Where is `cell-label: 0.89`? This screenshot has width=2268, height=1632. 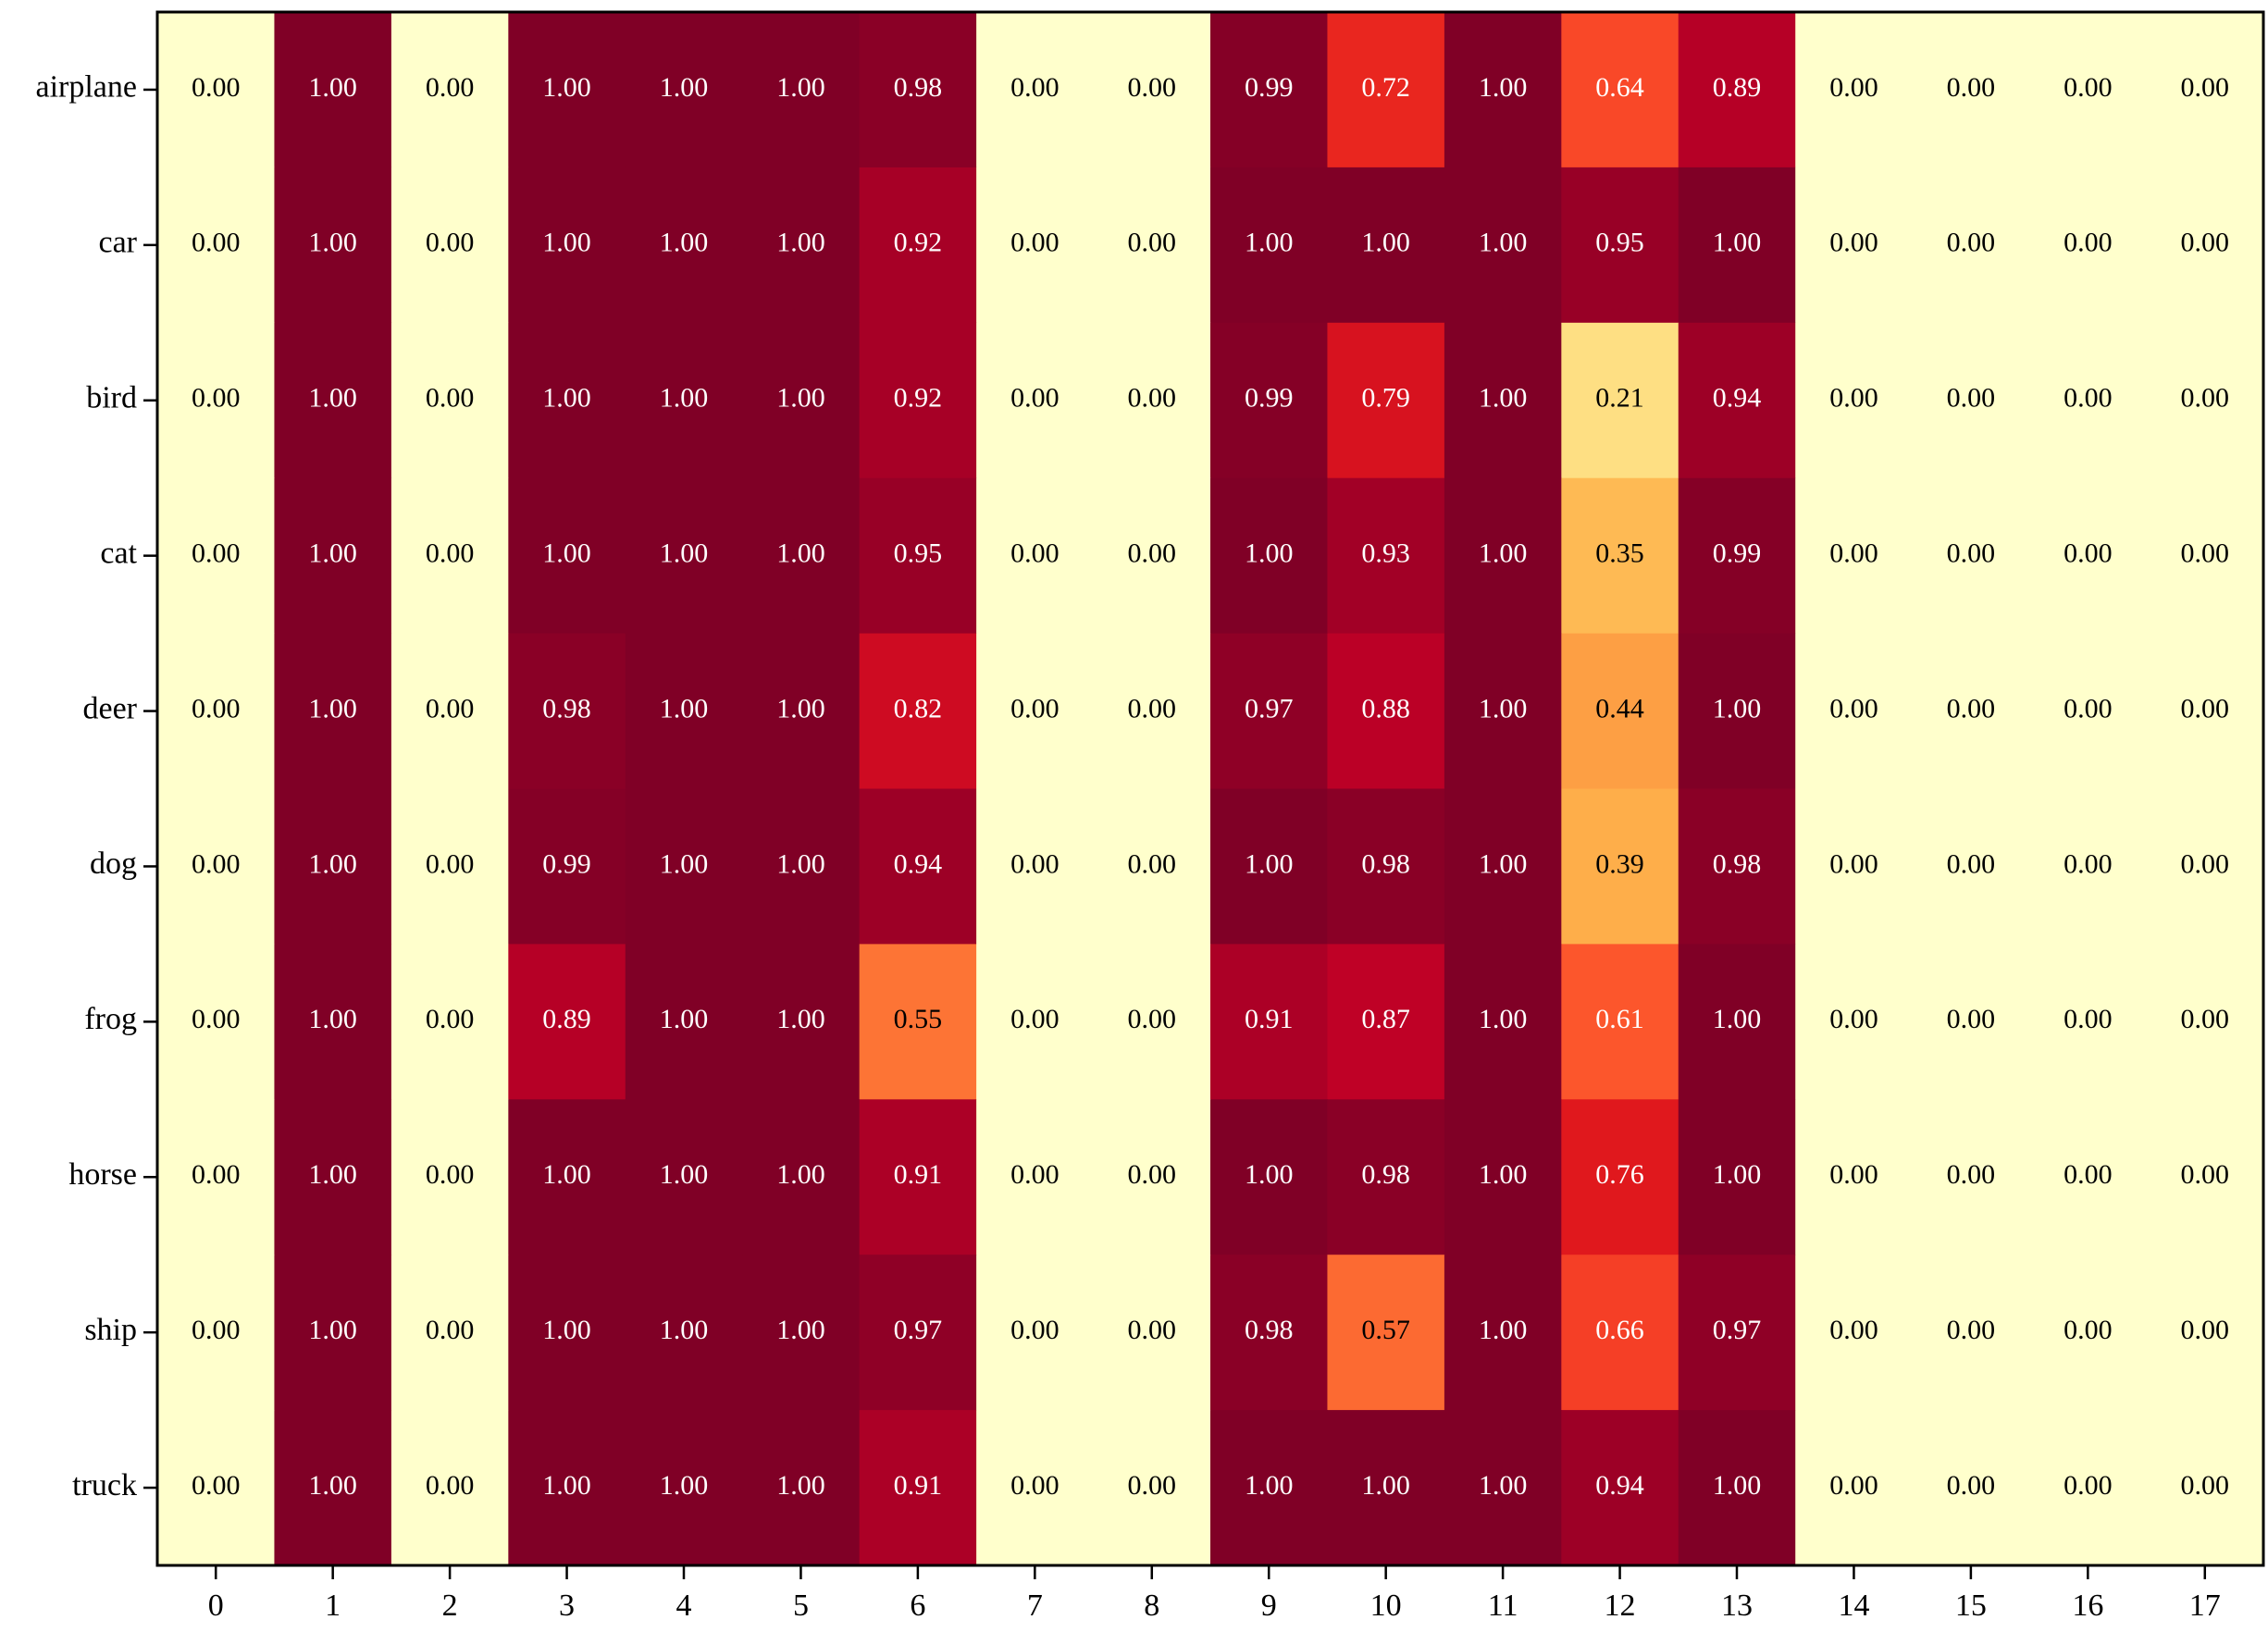 cell-label: 0.89 is located at coordinates (566, 1019).